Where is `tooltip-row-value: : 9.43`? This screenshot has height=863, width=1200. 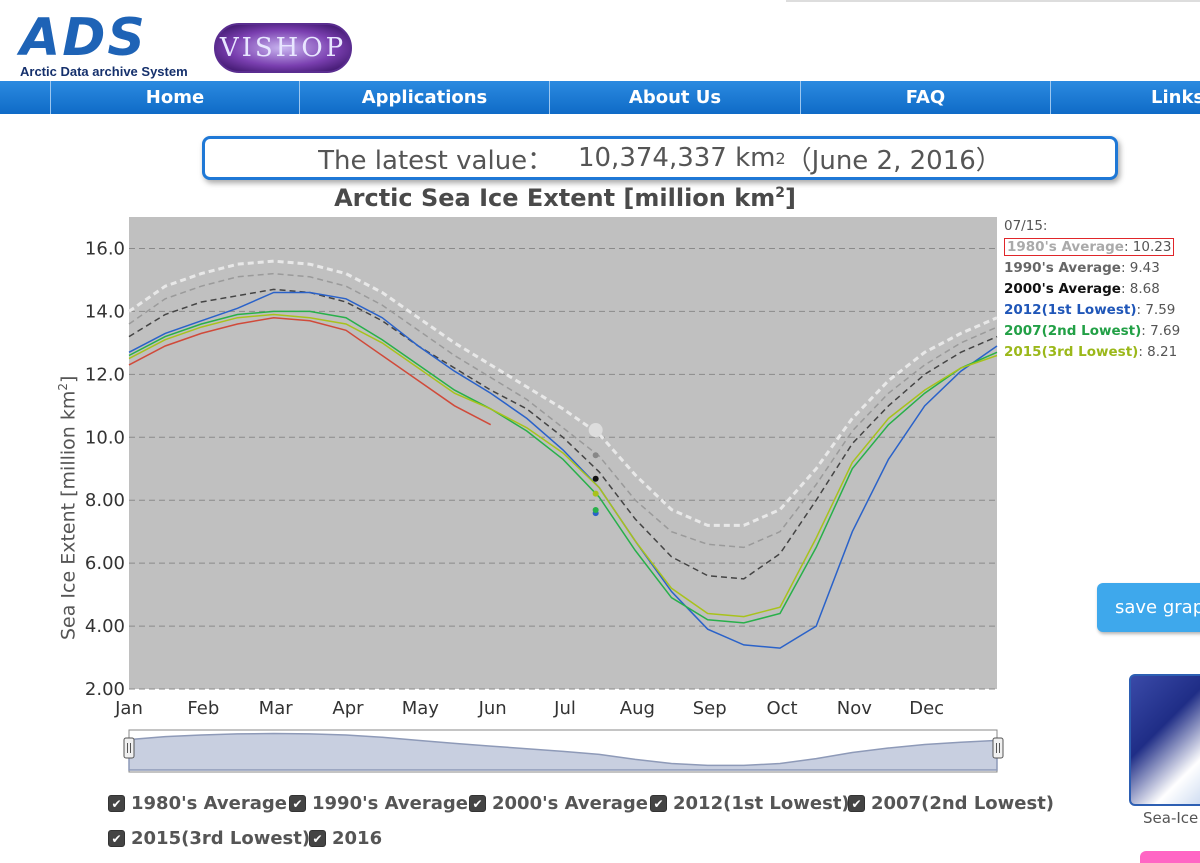
tooltip-row-value: : 9.43 is located at coordinates (1140, 268).